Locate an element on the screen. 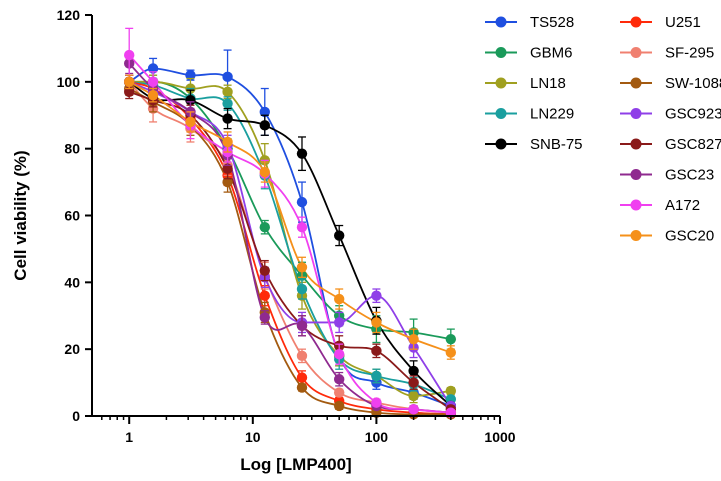  x-tick-label: 1 is located at coordinates (129, 437).